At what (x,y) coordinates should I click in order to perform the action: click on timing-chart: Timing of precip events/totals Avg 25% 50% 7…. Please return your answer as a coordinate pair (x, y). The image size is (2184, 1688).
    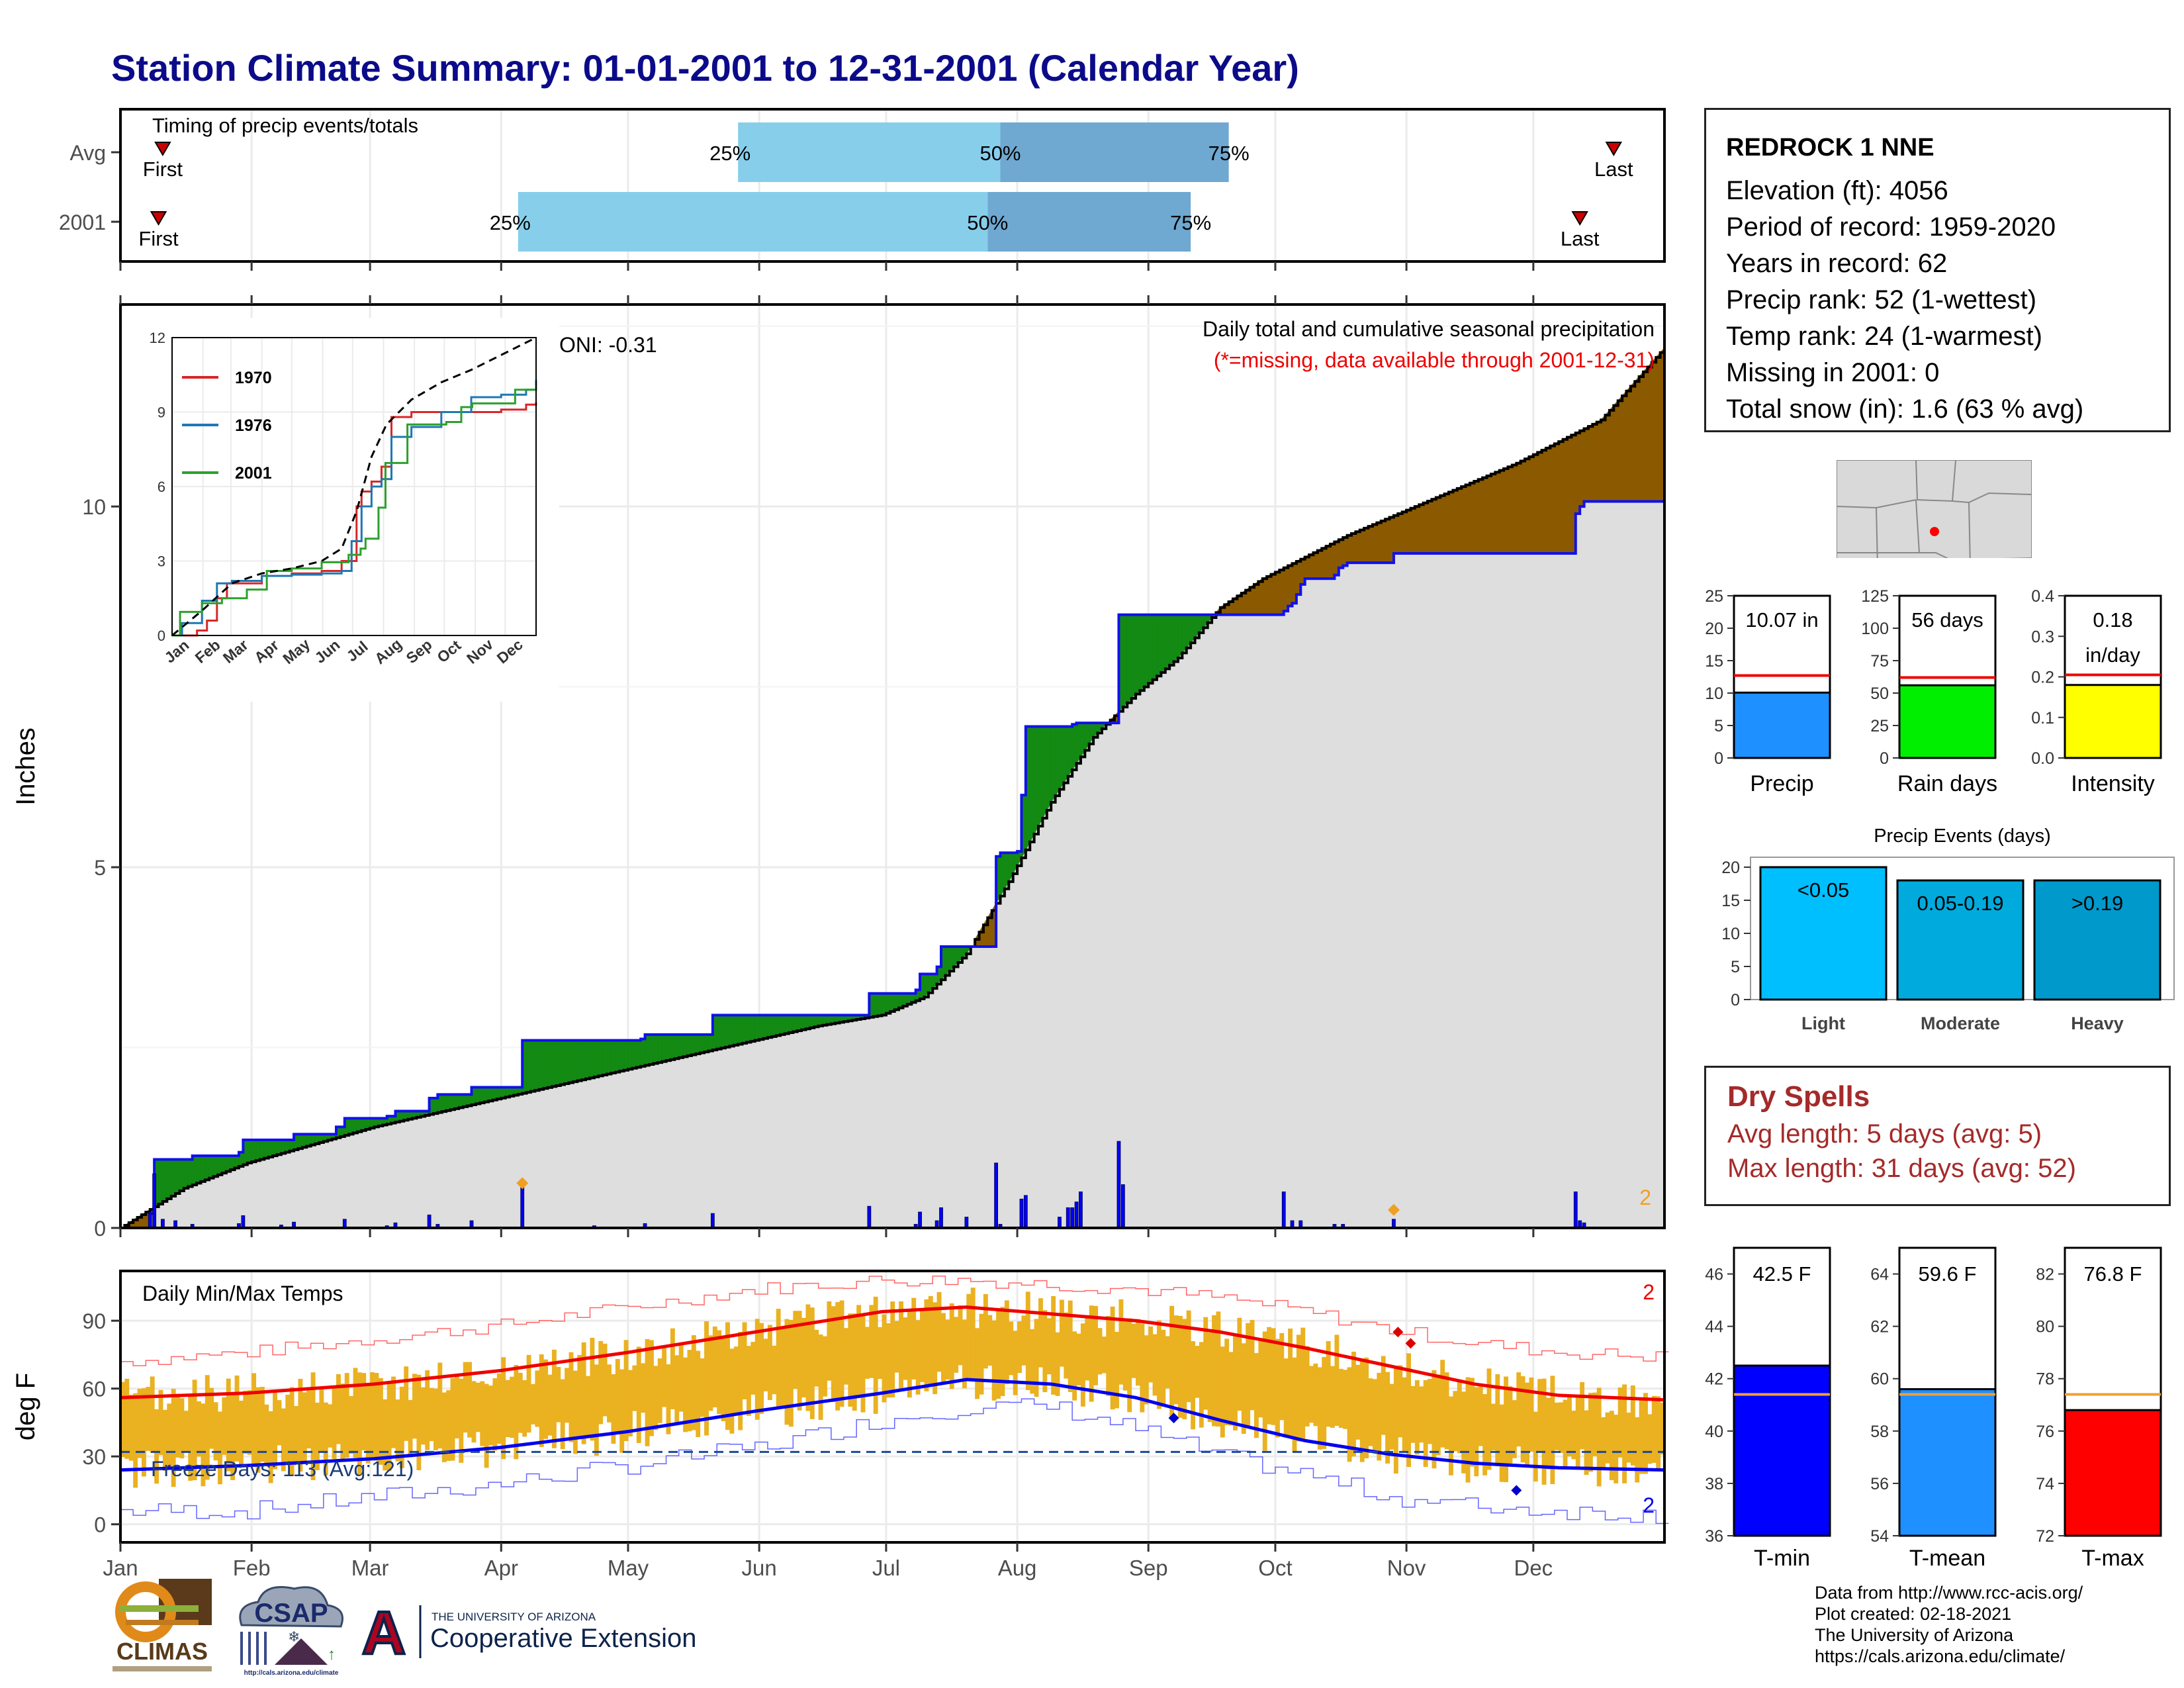
    Looking at the image, I should click on (862, 189).